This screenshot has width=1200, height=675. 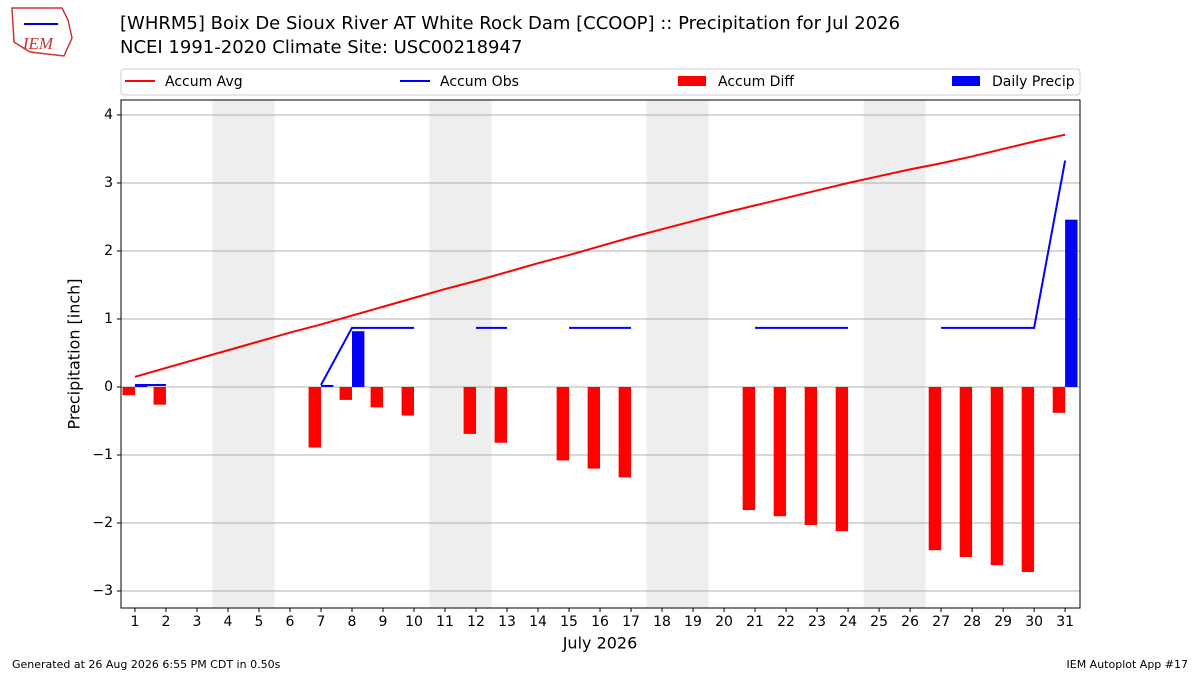 What do you see at coordinates (756, 82) in the screenshot?
I see `legend-label: Accum Diff` at bounding box center [756, 82].